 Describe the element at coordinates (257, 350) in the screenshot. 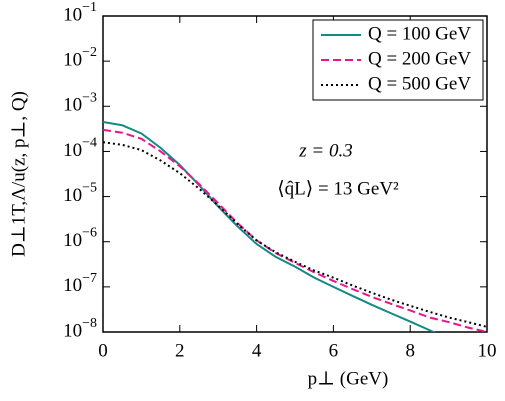

I see `x-tick-label: 4` at that location.